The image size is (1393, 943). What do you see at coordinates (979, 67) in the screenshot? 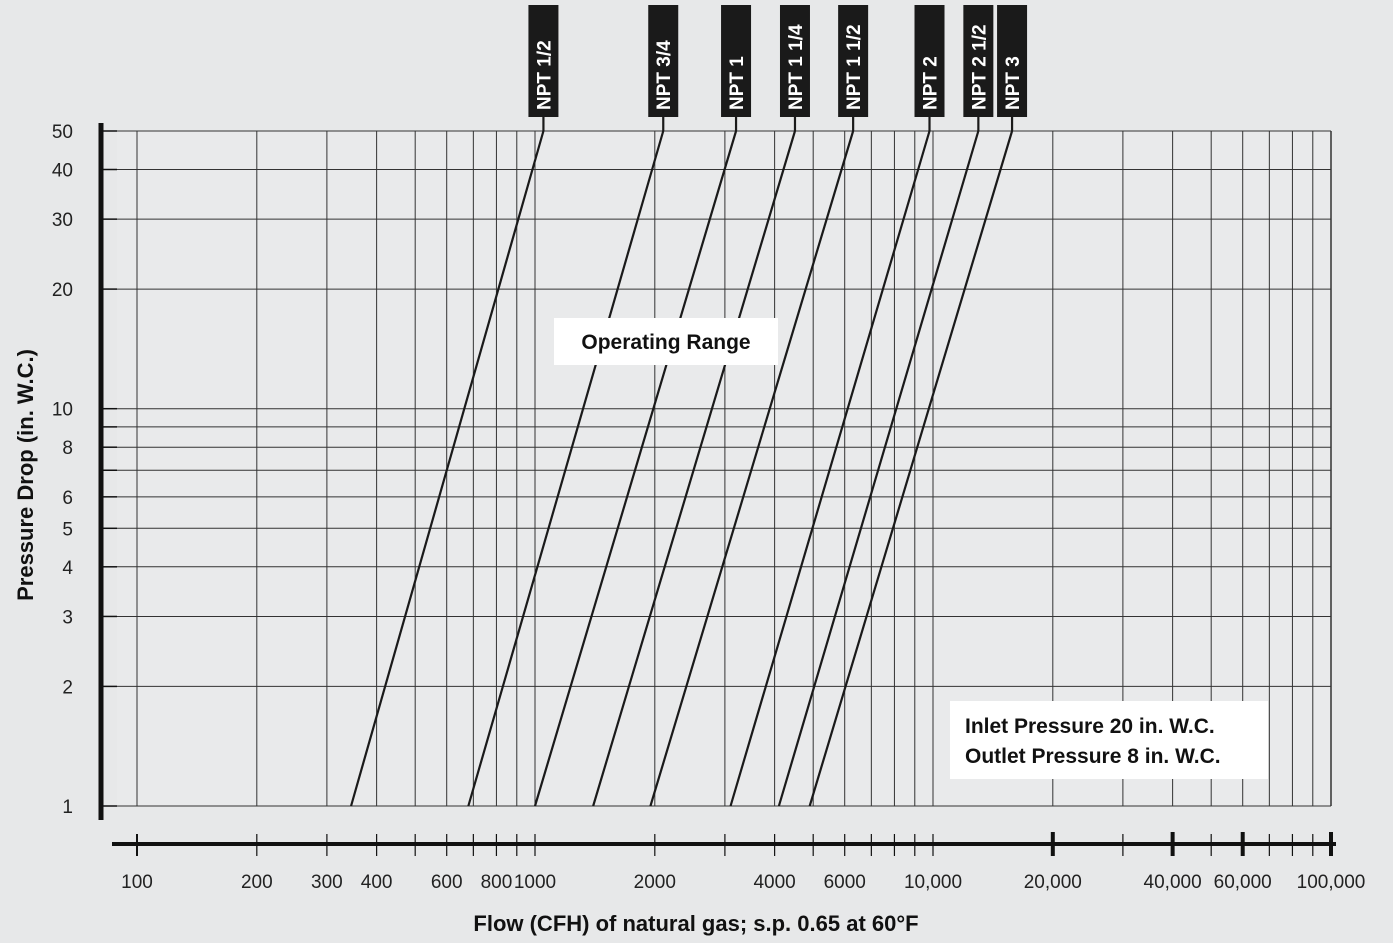
I see `series-label: NPT 2 1/2` at bounding box center [979, 67].